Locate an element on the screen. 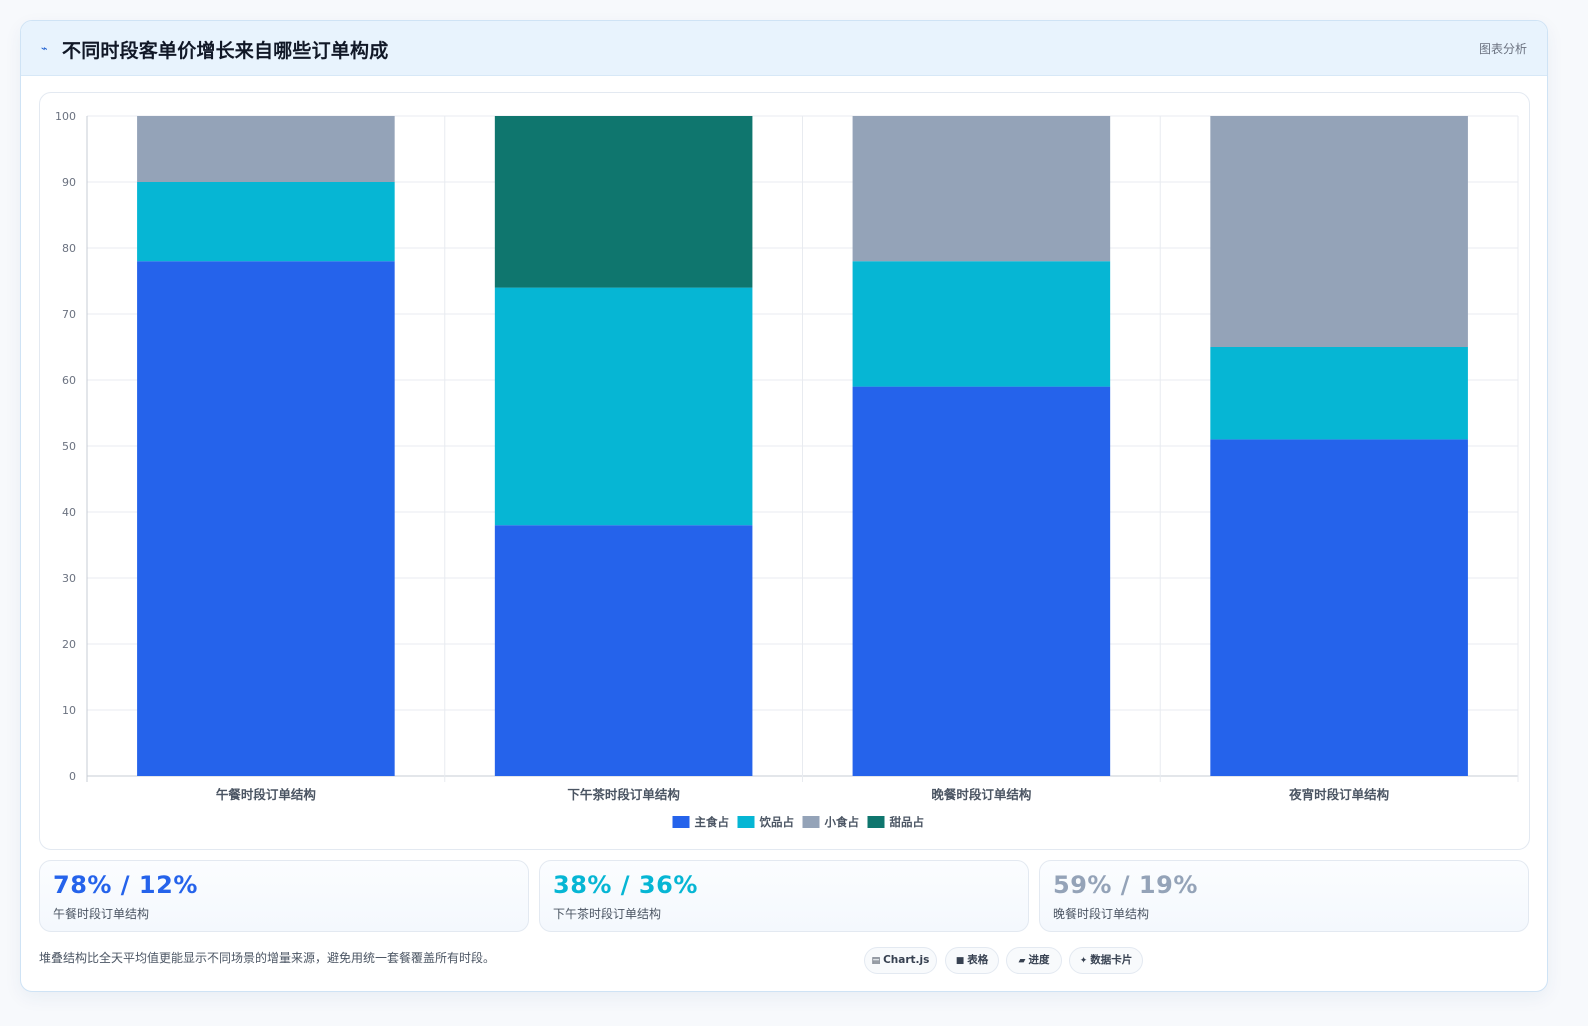 This screenshot has width=1588, height=1026. chip-table: ■ 表格 is located at coordinates (972, 960).